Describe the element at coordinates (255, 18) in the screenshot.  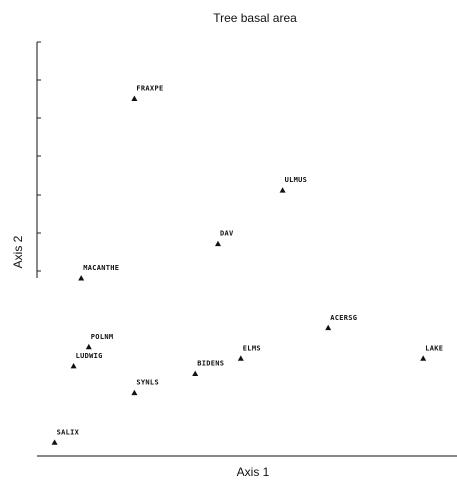
I see `chart-title: Tree basal area` at that location.